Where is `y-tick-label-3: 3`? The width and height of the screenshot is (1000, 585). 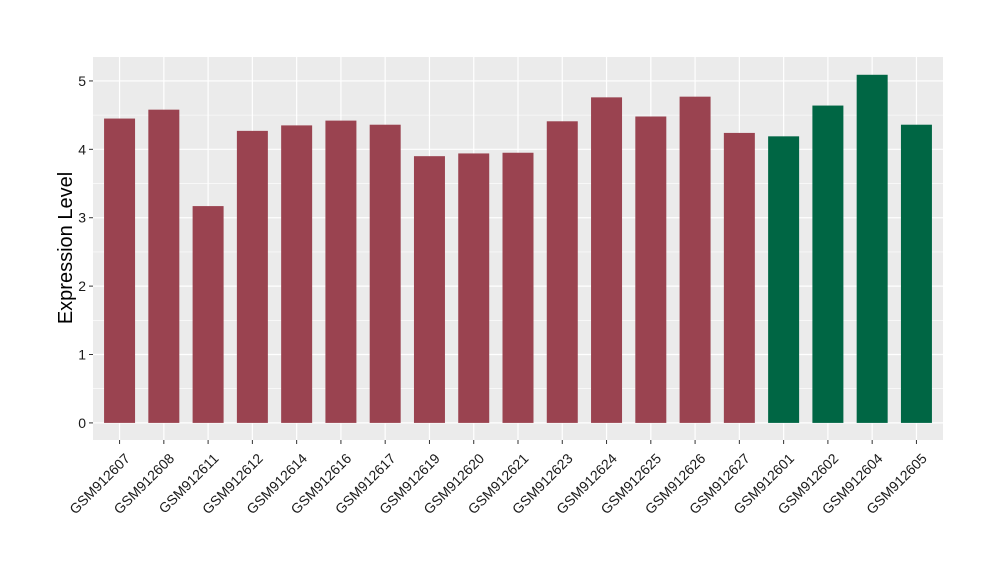 y-tick-label-3: 3 is located at coordinates (82, 218).